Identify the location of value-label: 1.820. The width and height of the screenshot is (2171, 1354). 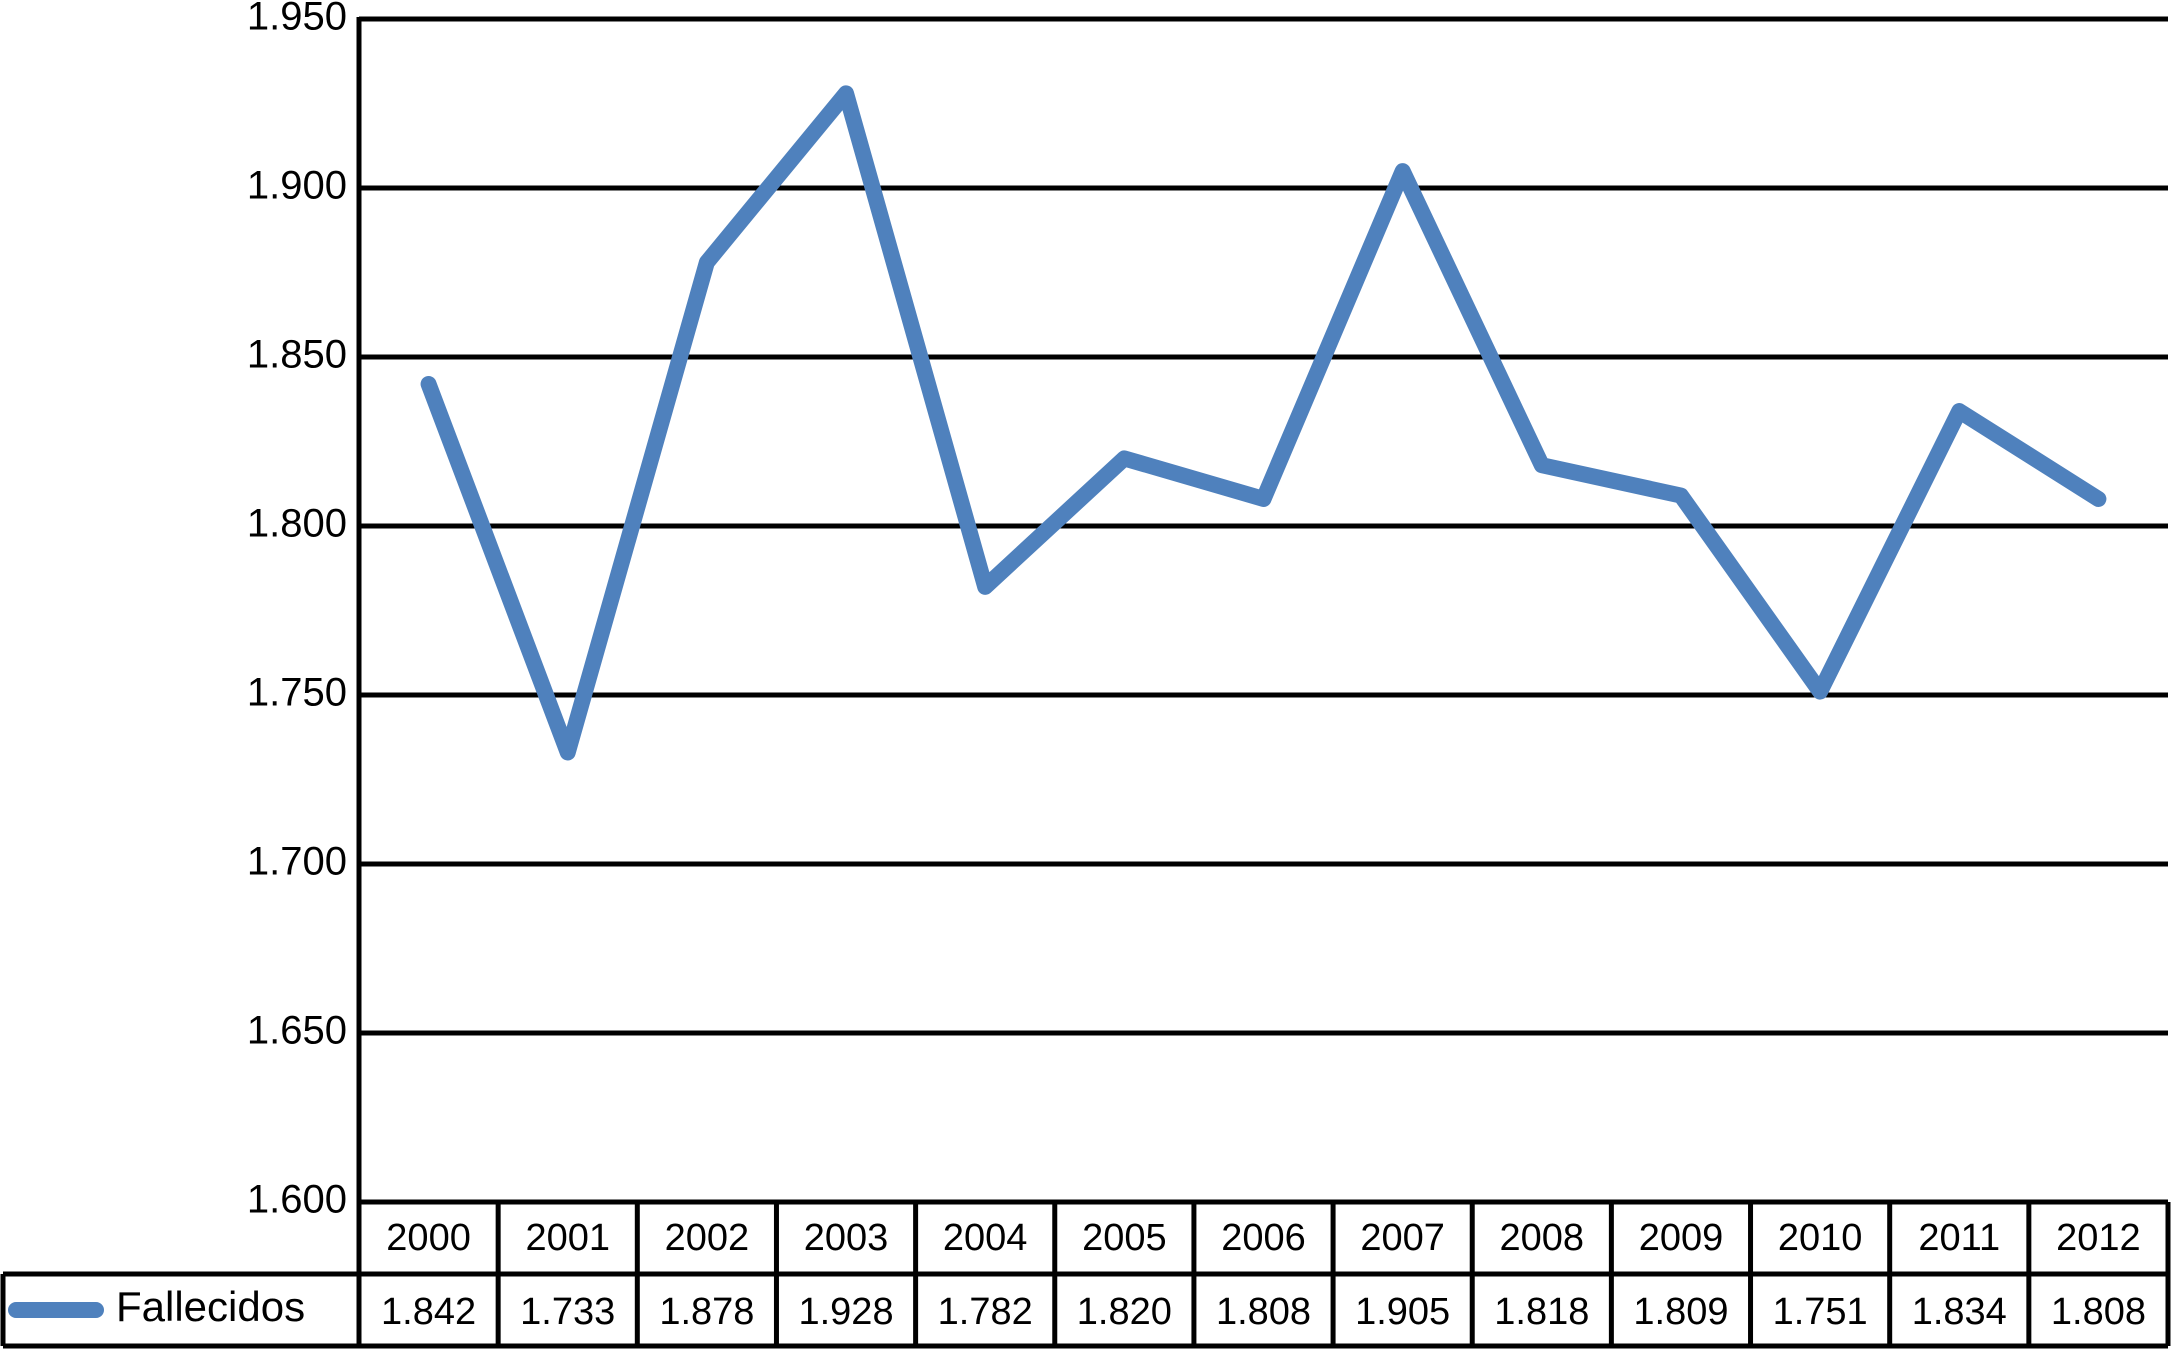
(1124, 1312).